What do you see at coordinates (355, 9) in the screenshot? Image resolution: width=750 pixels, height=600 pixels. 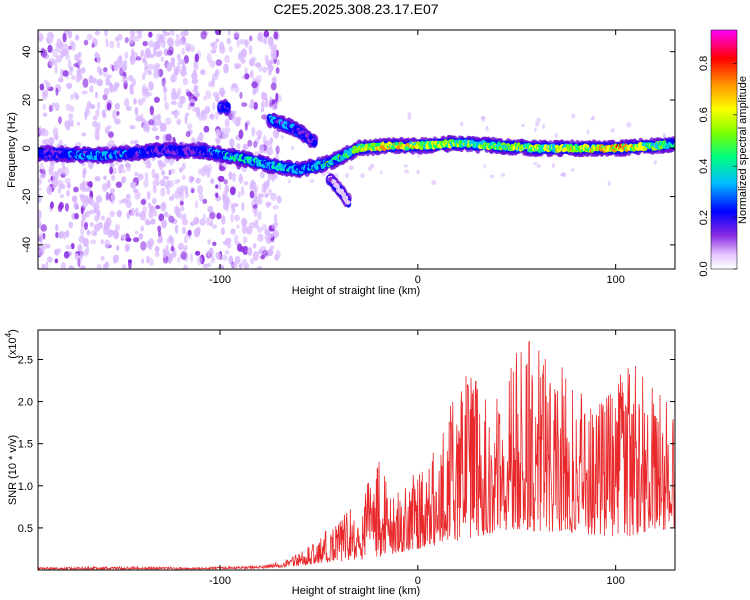 I see `figure-title: C2E5.2025.308.23.17.E07` at bounding box center [355, 9].